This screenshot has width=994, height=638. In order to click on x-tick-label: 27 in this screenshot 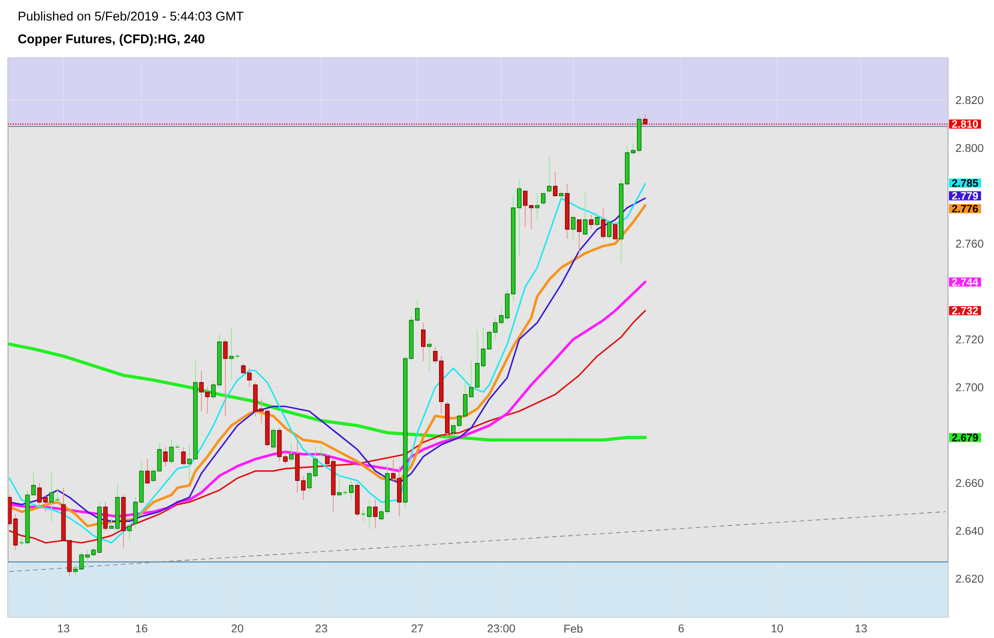, I will do `click(418, 628)`.